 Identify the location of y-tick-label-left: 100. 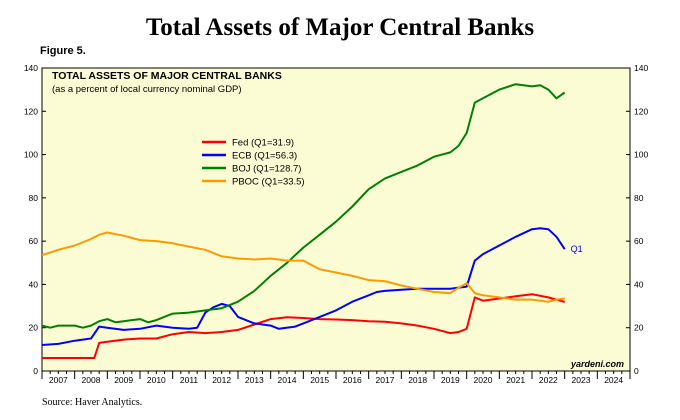
(31, 155).